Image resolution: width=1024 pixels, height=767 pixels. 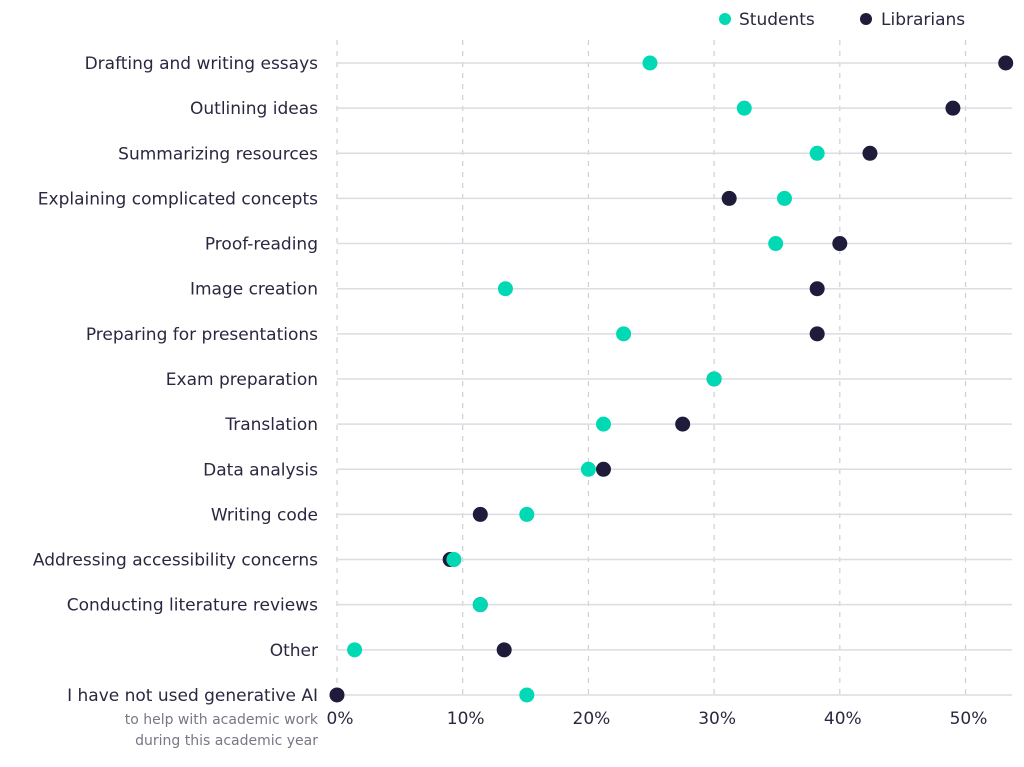 I want to click on category-label: Data analysis, so click(x=260, y=470).